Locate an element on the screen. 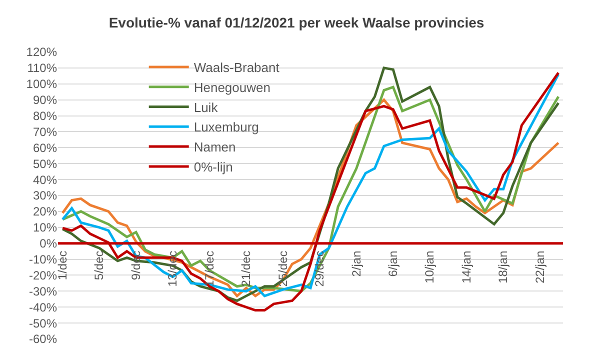 The image size is (593, 349). x-tick-label: 9/dec is located at coordinates (135, 265).